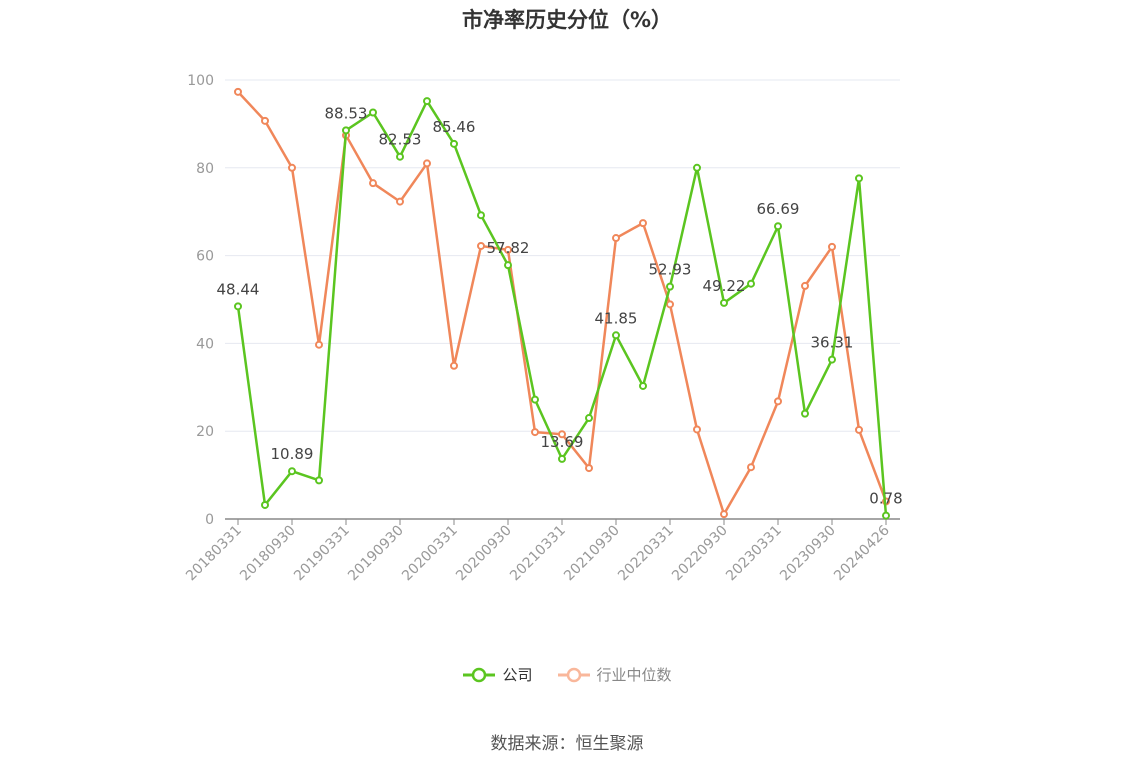 The image size is (1134, 766). What do you see at coordinates (592, 554) in the screenshot?
I see `x-tick-label: 20210930` at bounding box center [592, 554].